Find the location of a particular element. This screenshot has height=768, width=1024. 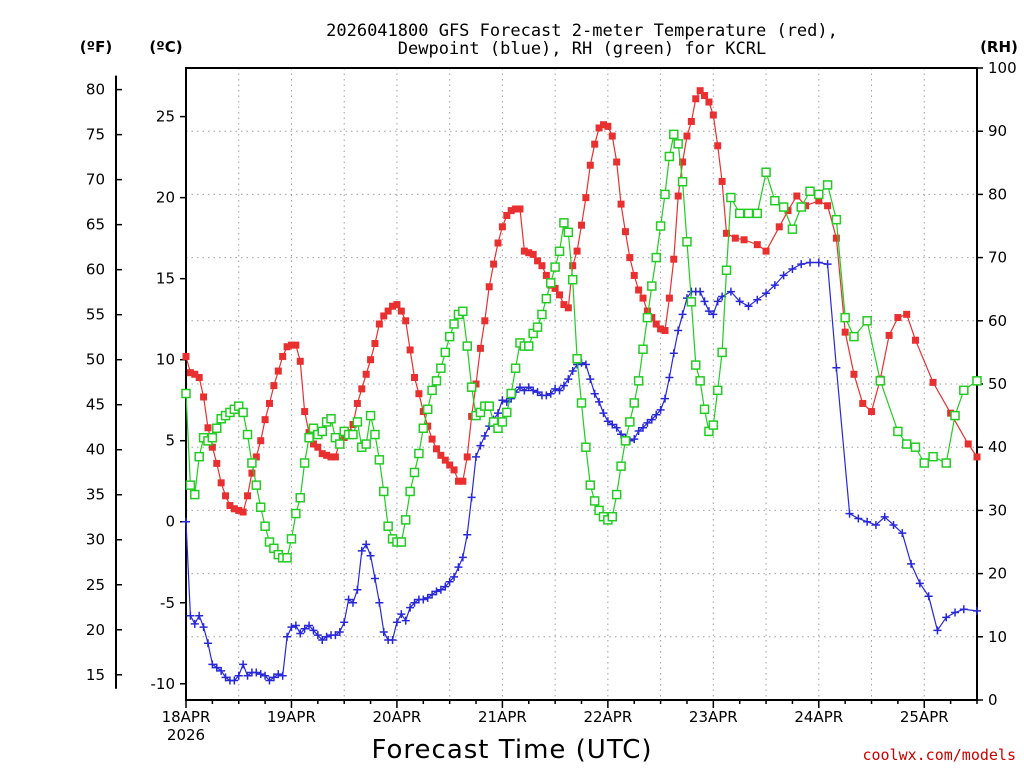

x-tick-label: 23APR is located at coordinates (713, 717).